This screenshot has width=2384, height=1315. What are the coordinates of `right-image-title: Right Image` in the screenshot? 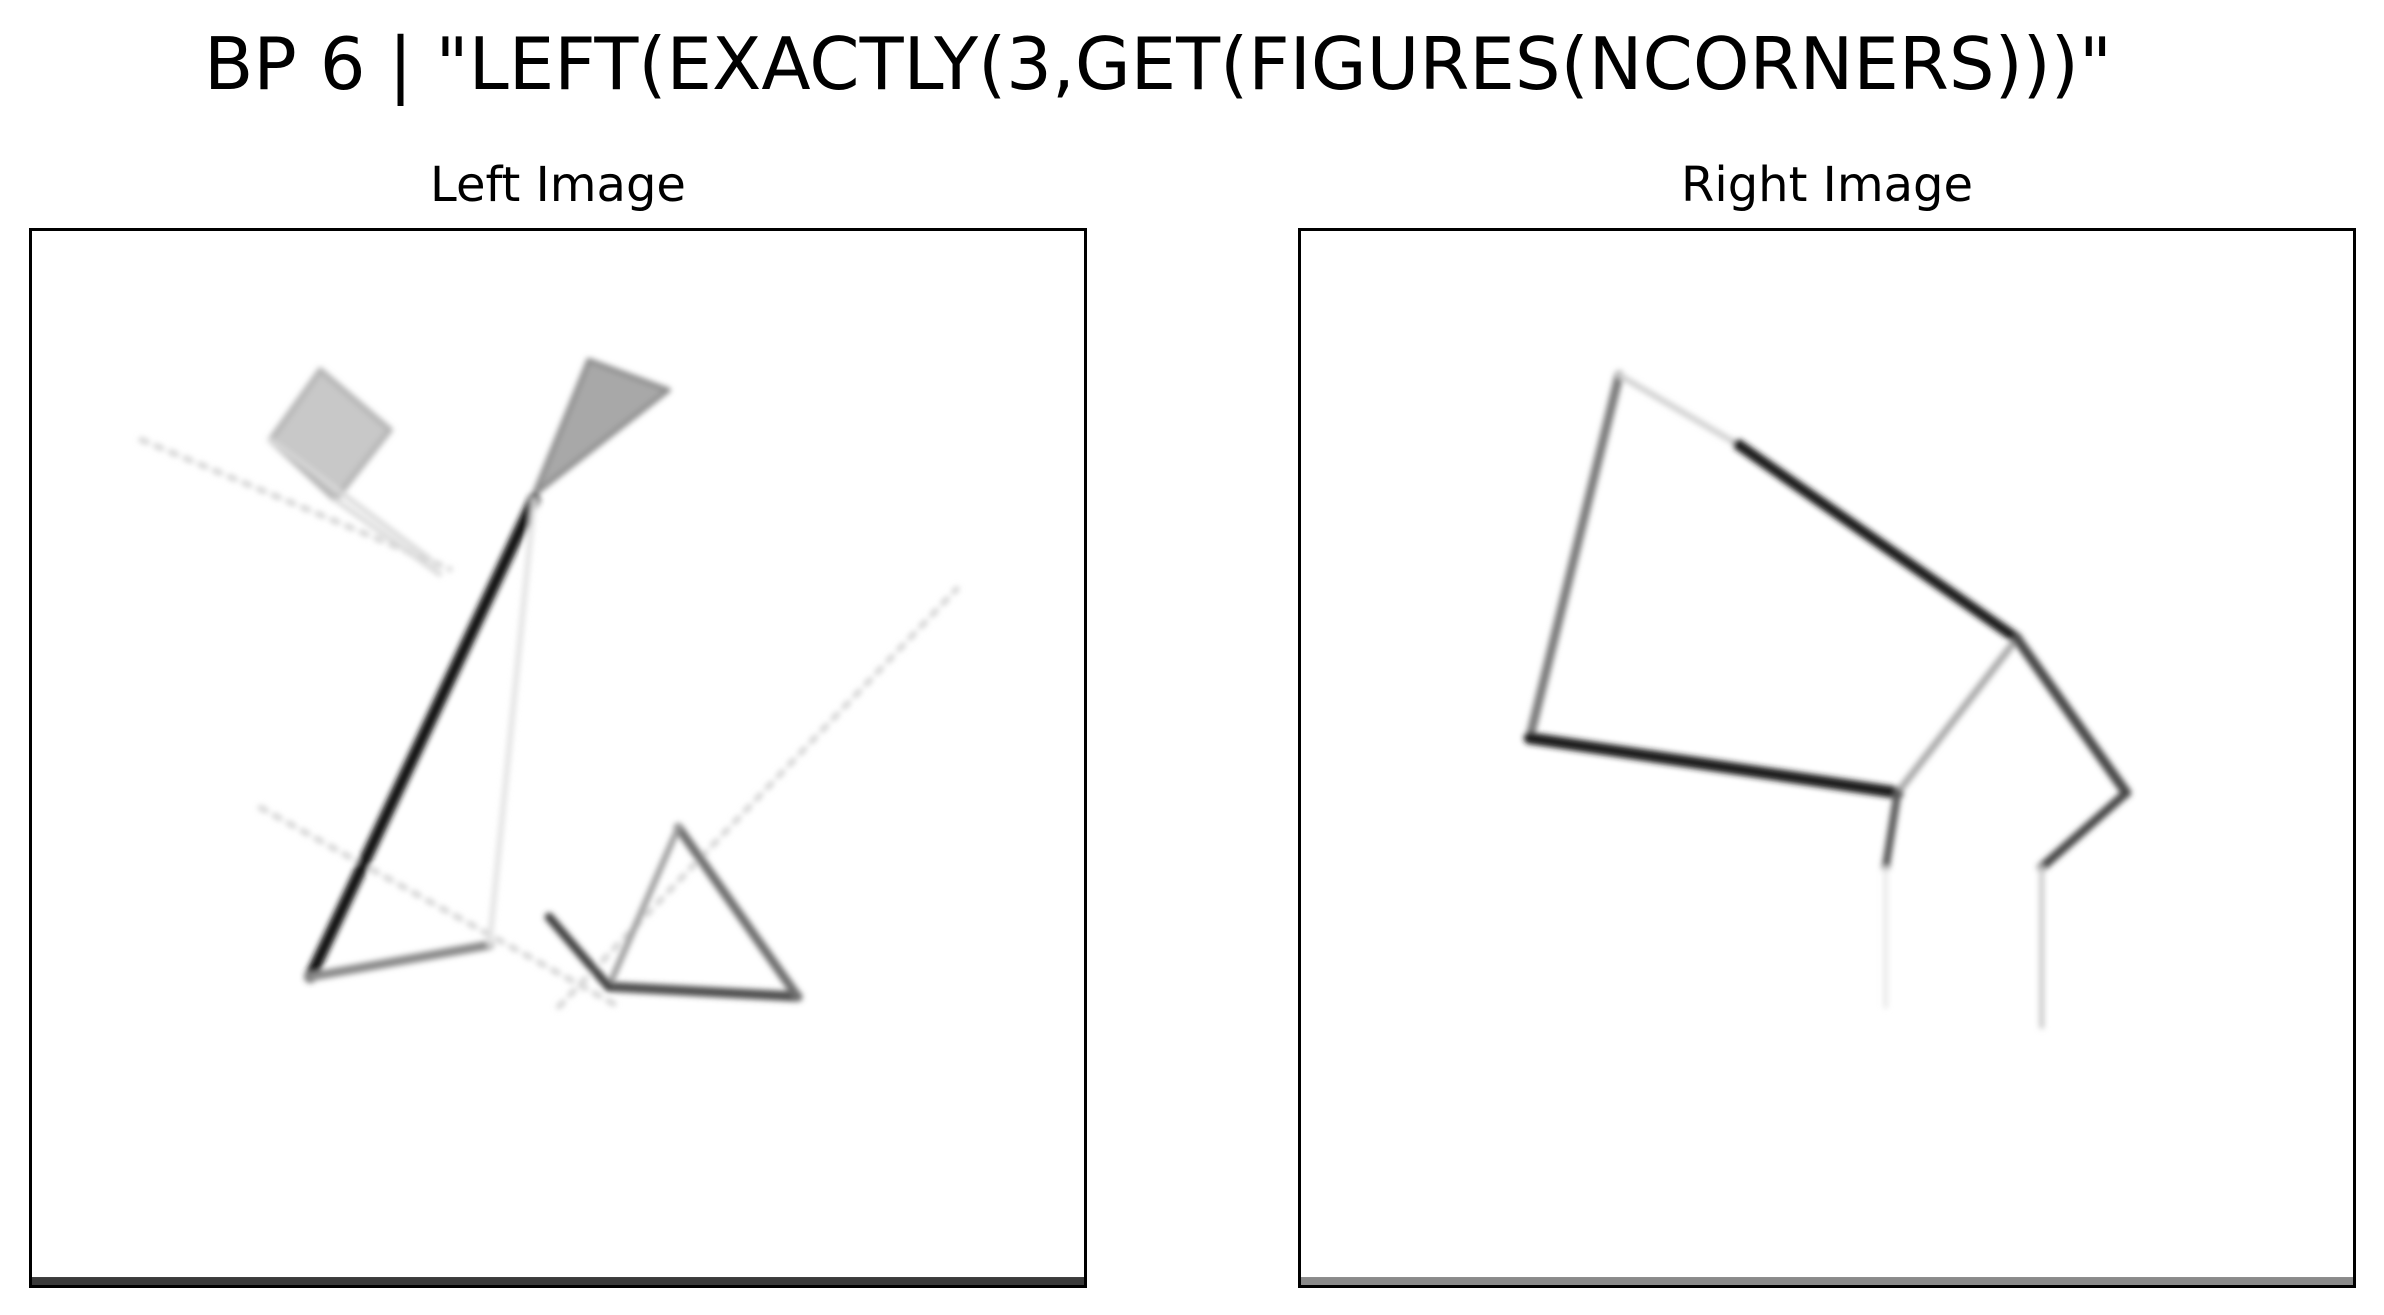 It's located at (1827, 185).